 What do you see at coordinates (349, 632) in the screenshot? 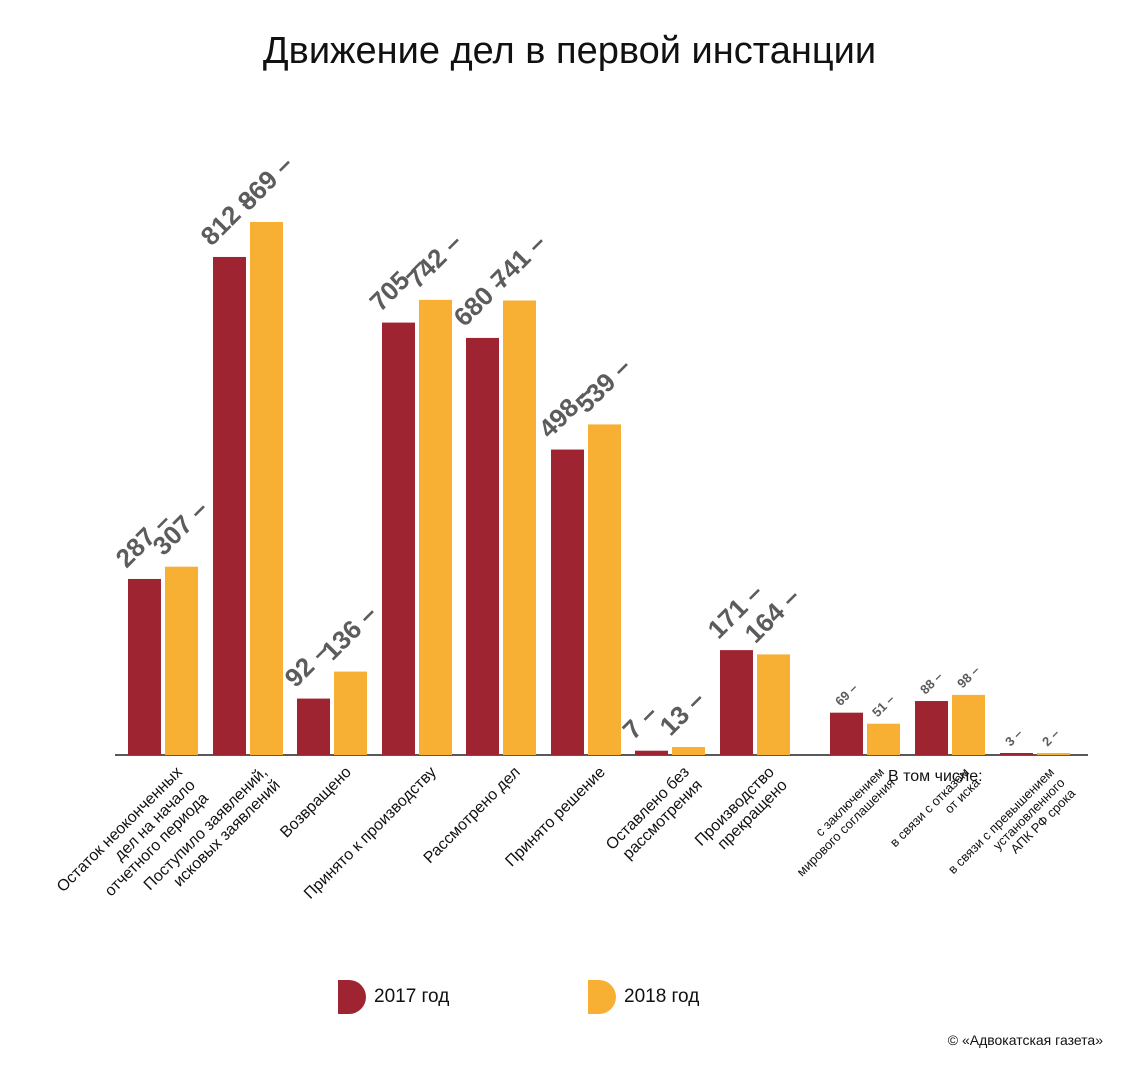
I see `data-label: 136 –` at bounding box center [349, 632].